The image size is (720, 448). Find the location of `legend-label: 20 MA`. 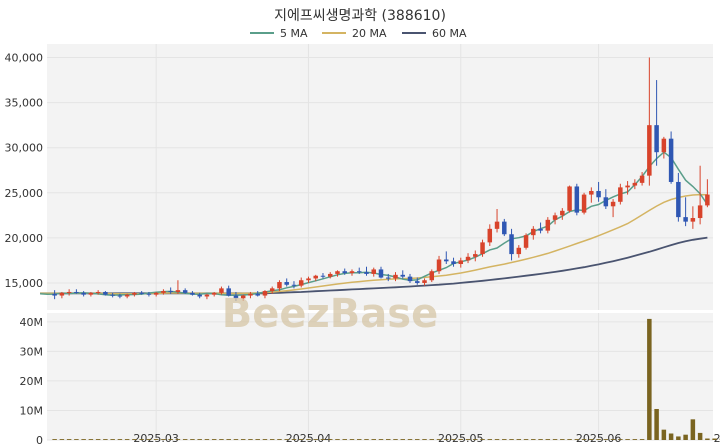

legend-label: 20 MA is located at coordinates (369, 33).